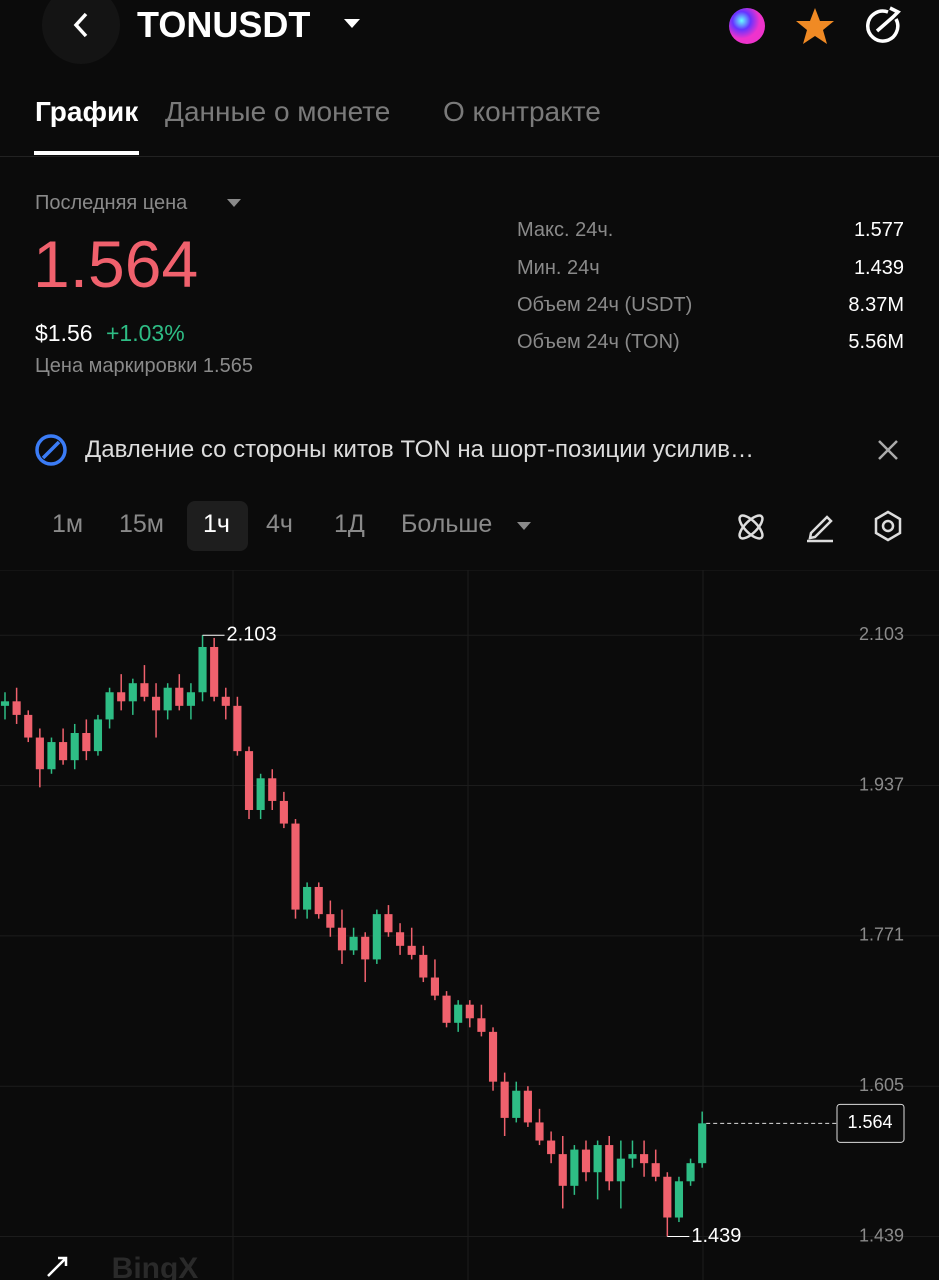 The height and width of the screenshot is (1280, 939). I want to click on symbol-caret, so click(352, 24).